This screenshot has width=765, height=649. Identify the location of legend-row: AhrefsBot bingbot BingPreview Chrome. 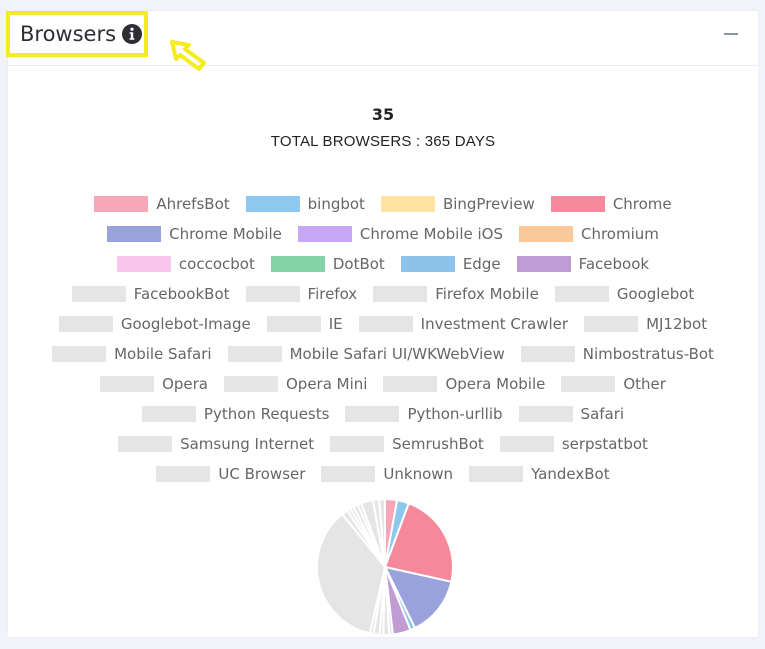
(383, 204).